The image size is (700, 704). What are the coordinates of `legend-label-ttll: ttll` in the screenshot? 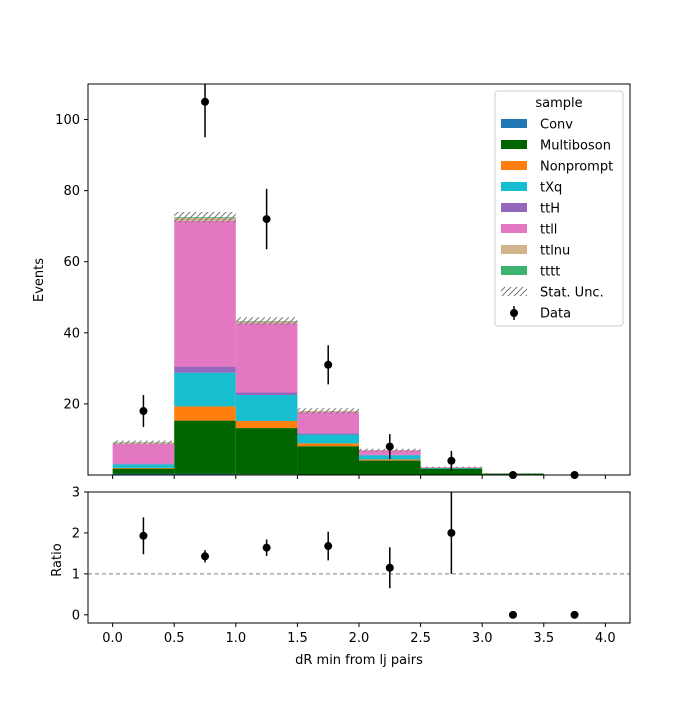 It's located at (548, 230).